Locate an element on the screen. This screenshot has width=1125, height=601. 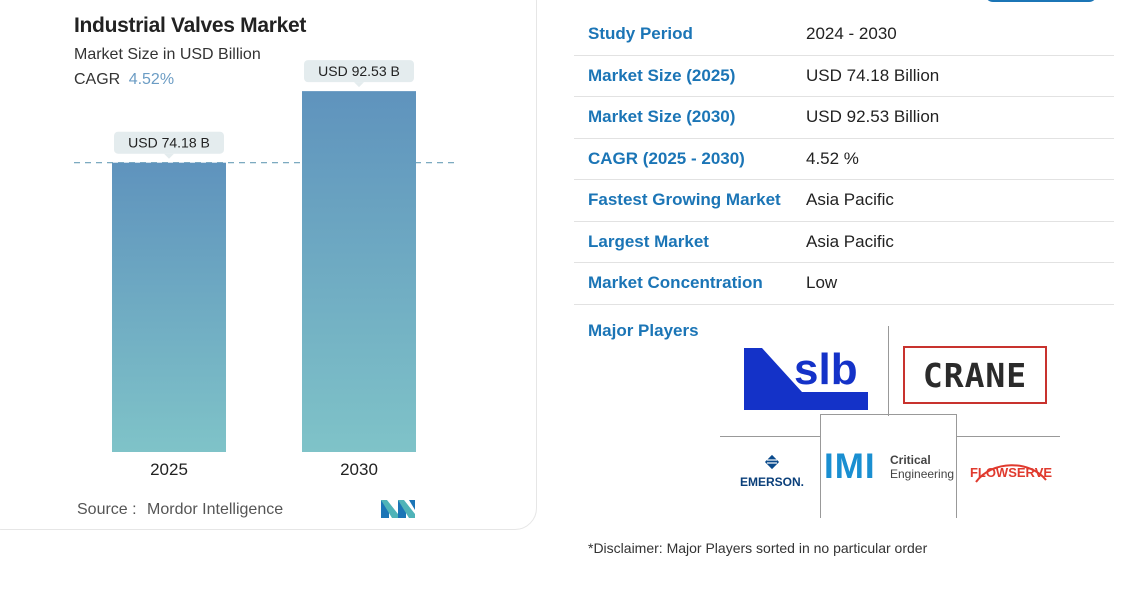
data-label: USD 92.53 B is located at coordinates (359, 71).